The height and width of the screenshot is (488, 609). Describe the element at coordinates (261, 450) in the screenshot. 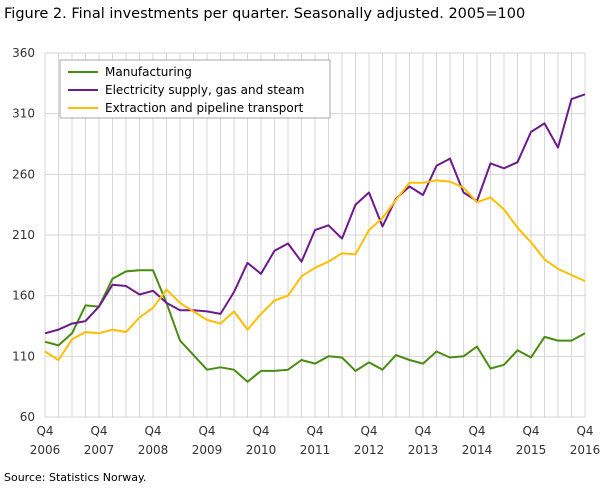

I see `x-tick-year: 2010` at that location.